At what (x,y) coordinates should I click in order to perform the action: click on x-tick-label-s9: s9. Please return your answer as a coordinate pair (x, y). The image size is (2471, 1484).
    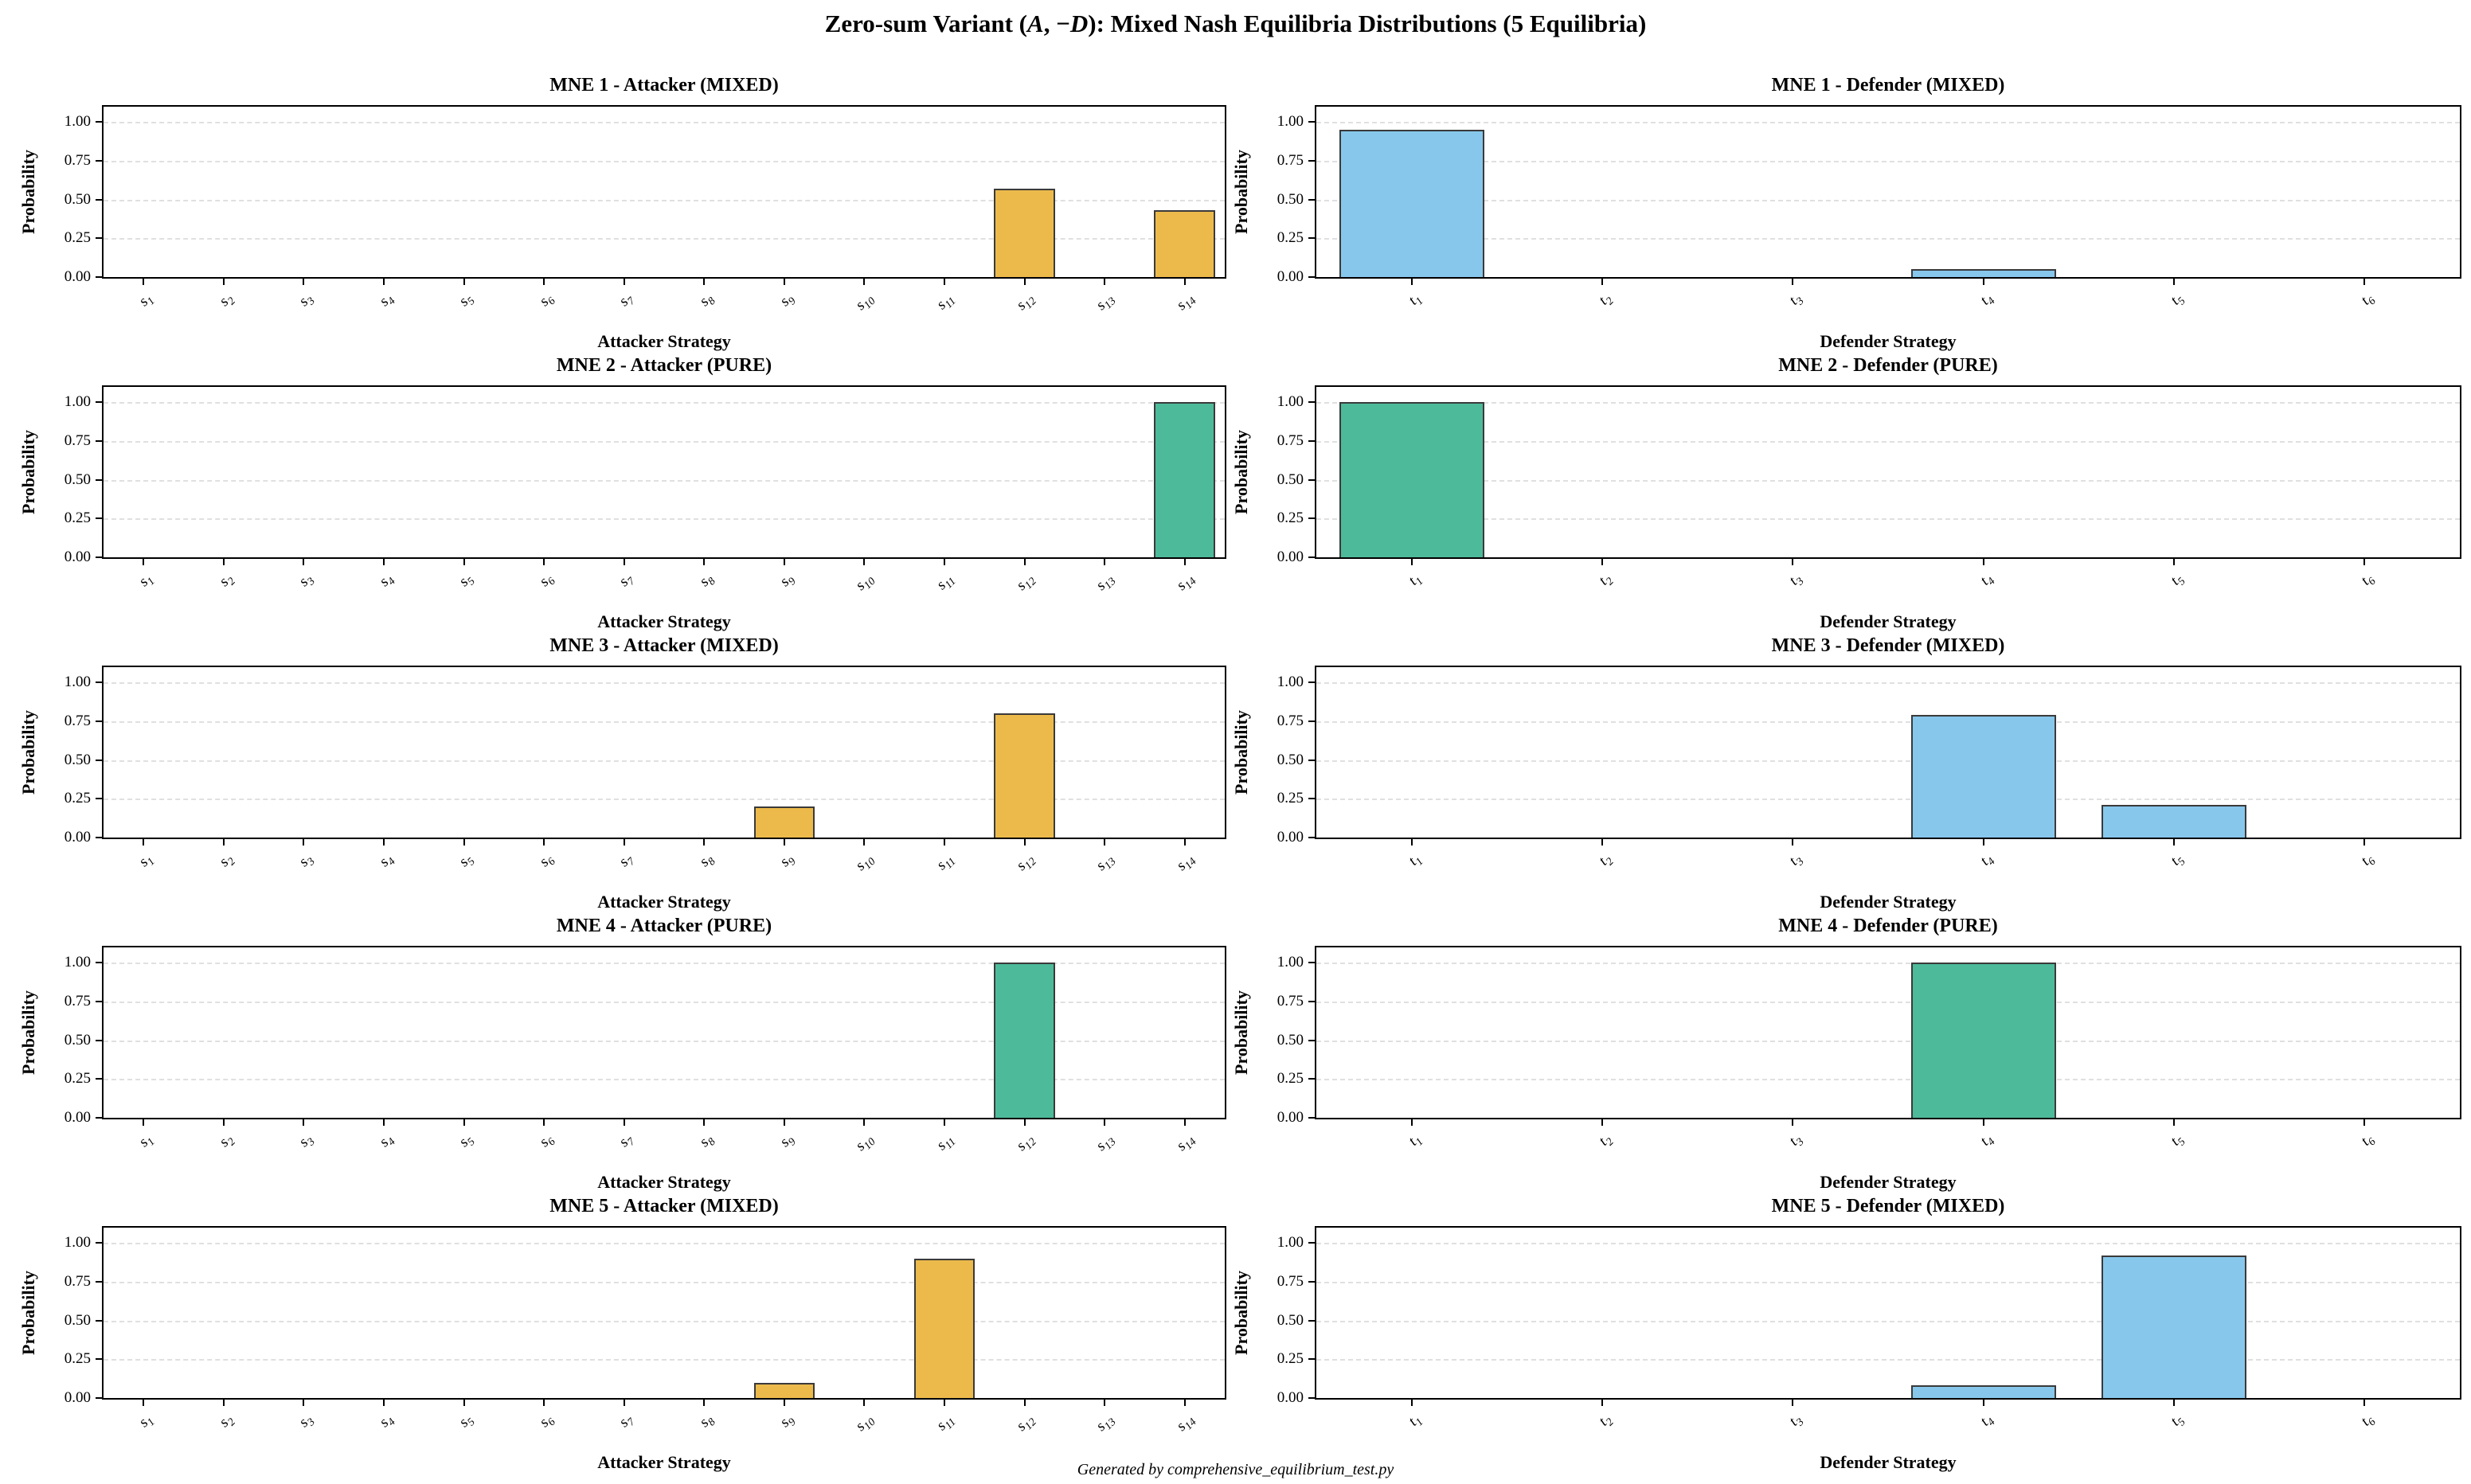
    Looking at the image, I should click on (787, 1142).